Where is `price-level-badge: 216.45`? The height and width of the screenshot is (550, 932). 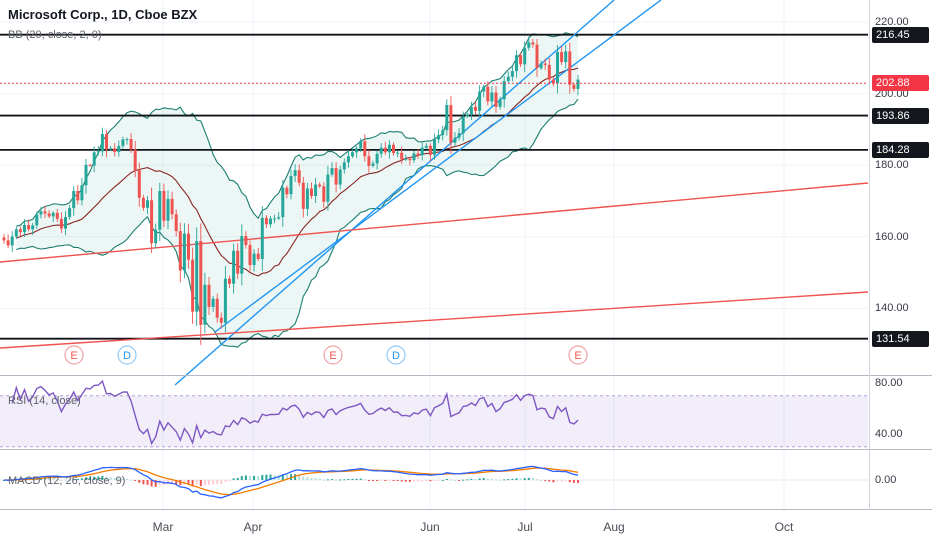
price-level-badge: 216.45 is located at coordinates (900, 34).